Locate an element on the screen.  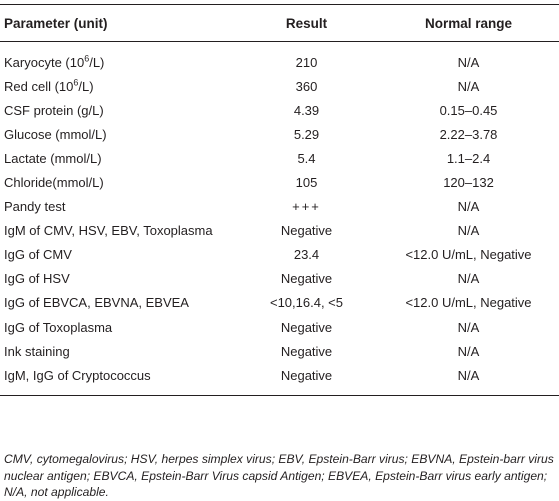
parameter-cell: Ink staining is located at coordinates (37, 351).